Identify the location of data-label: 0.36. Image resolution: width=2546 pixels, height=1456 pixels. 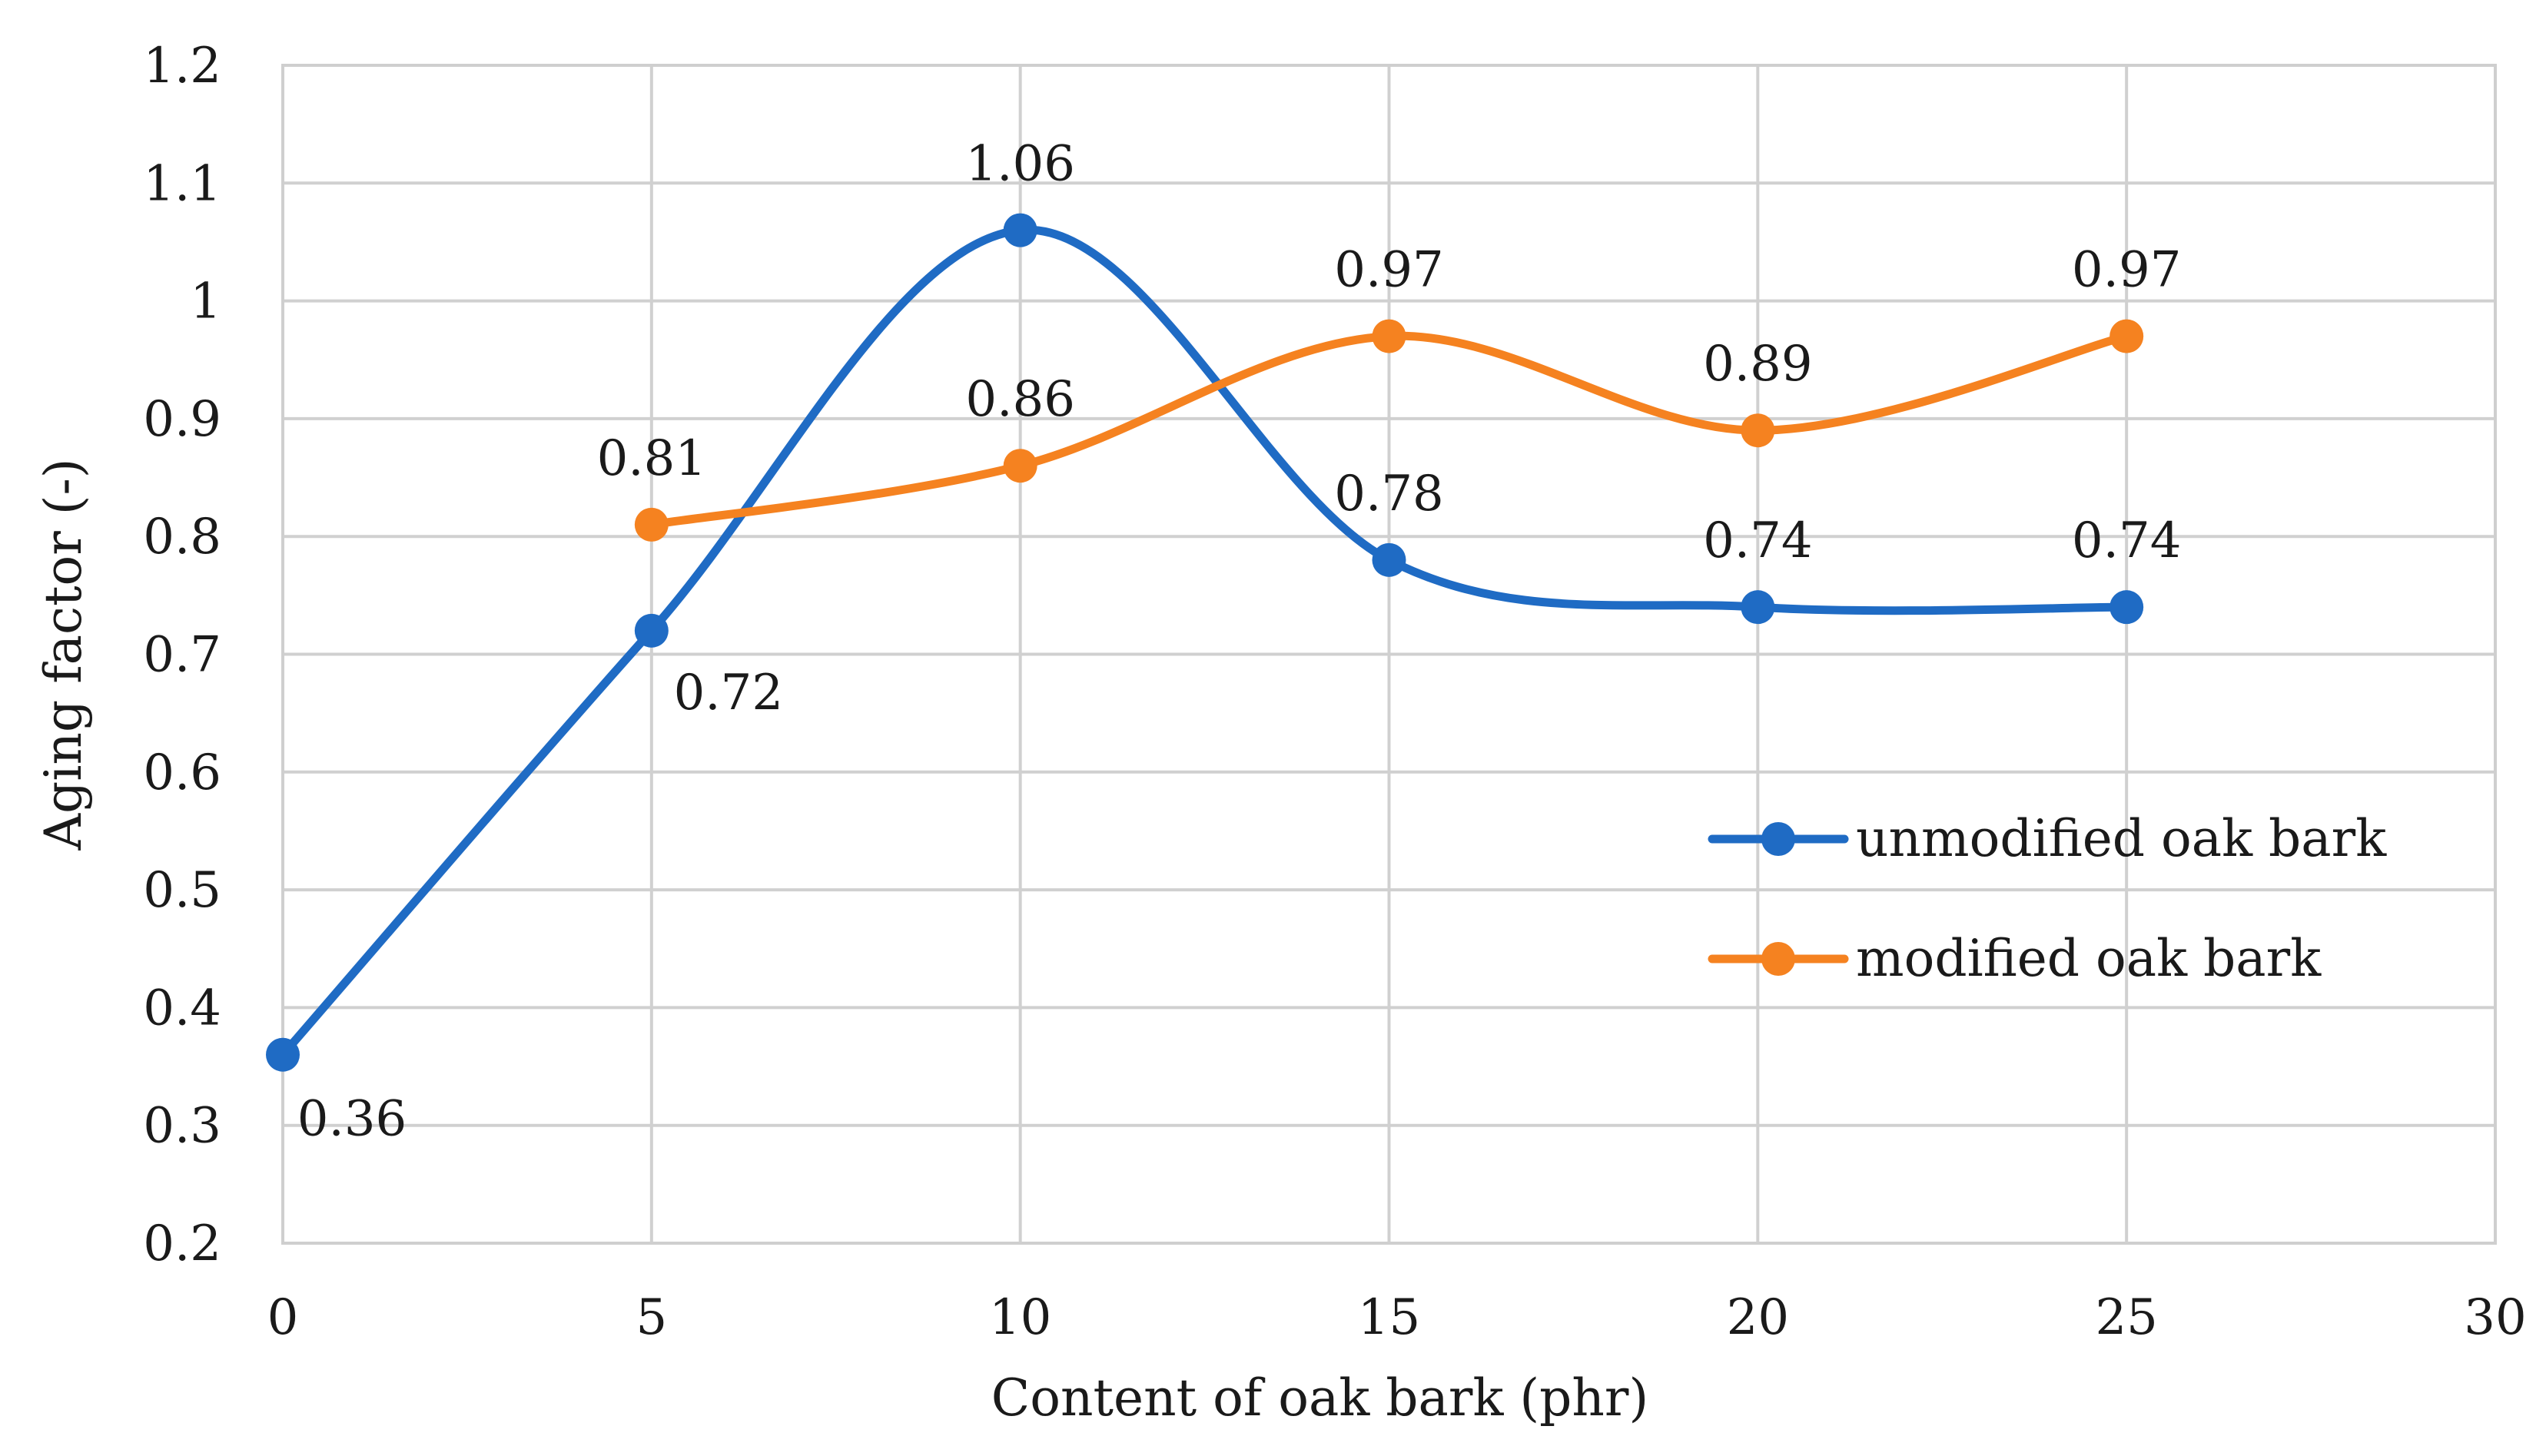
(352, 1120).